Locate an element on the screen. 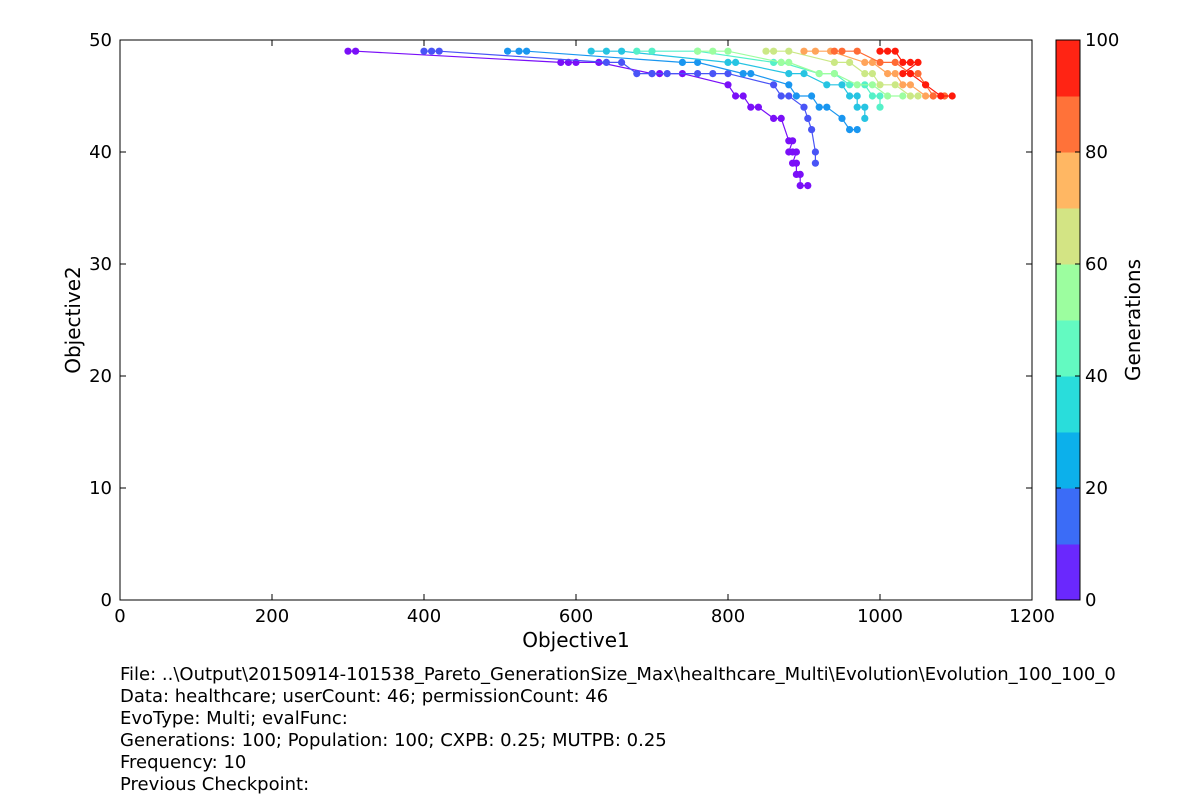 The width and height of the screenshot is (1200, 800). y-tick-label: 20 is located at coordinates (100, 376).